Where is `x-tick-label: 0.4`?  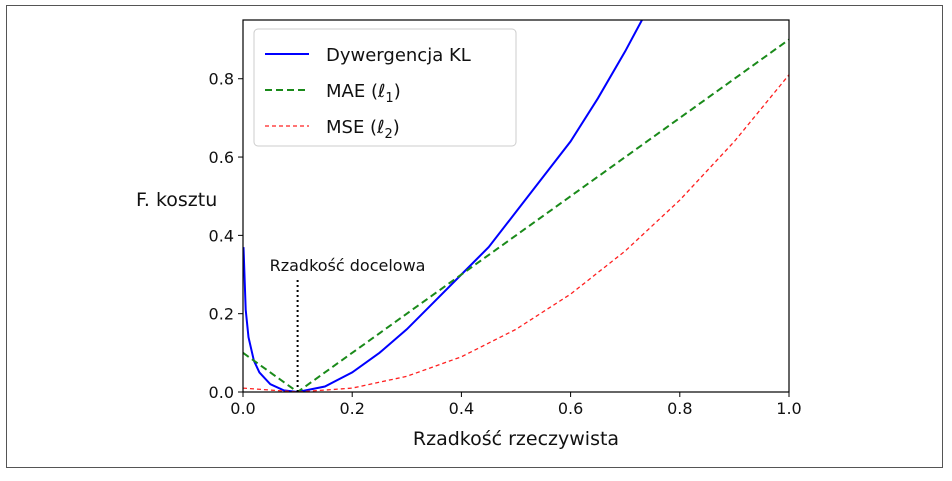
x-tick-label: 0.4 is located at coordinates (461, 408).